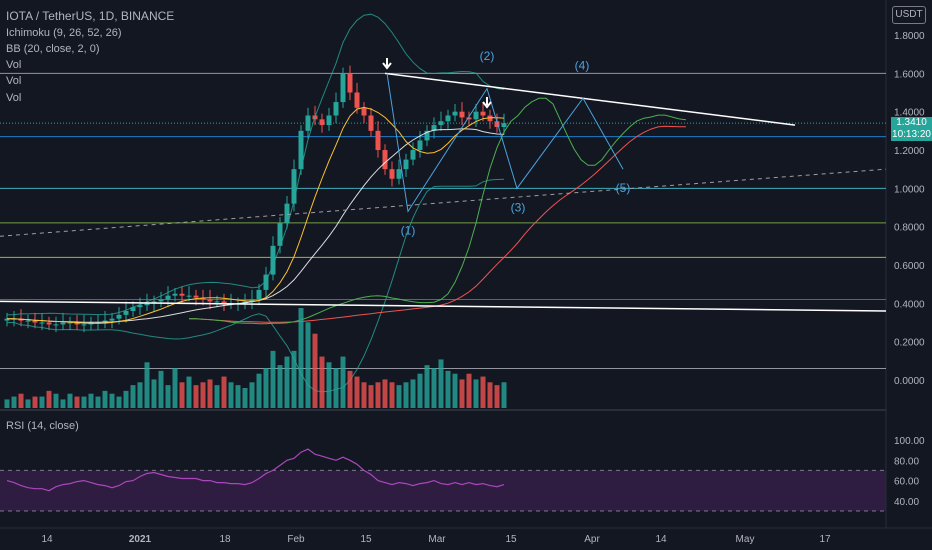 The height and width of the screenshot is (550, 932). I want to click on price-tag: 1.3410 10:13:20, so click(911, 129).